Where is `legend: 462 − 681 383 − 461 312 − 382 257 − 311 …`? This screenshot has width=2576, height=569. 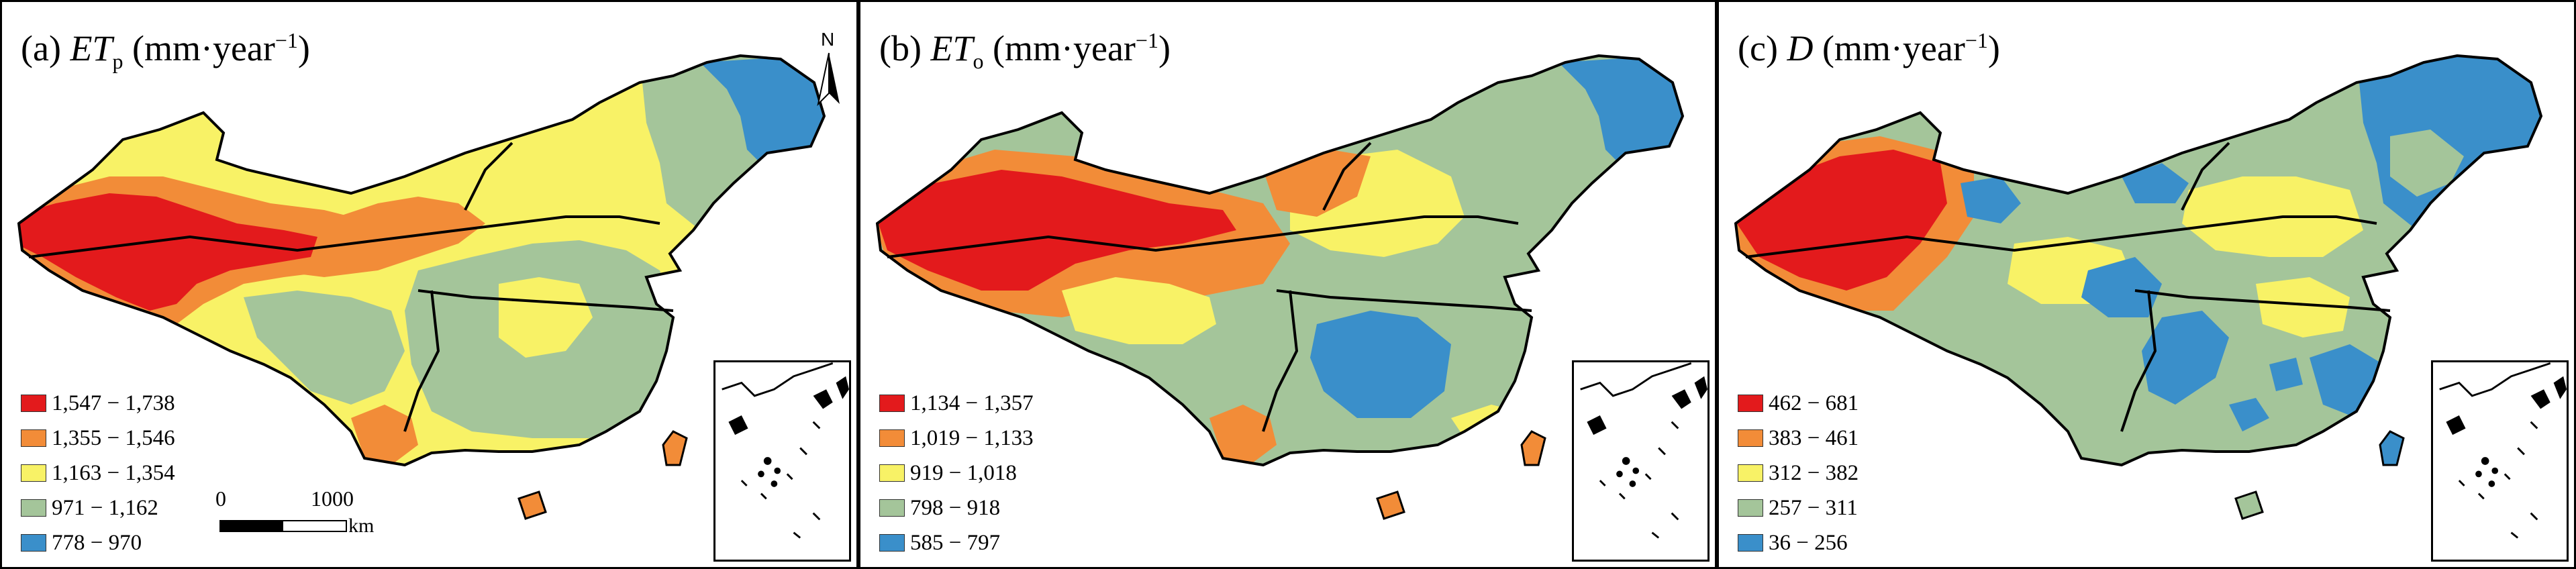
legend: 462 − 681 383 − 461 312 − 382 257 − 311 … is located at coordinates (1798, 473).